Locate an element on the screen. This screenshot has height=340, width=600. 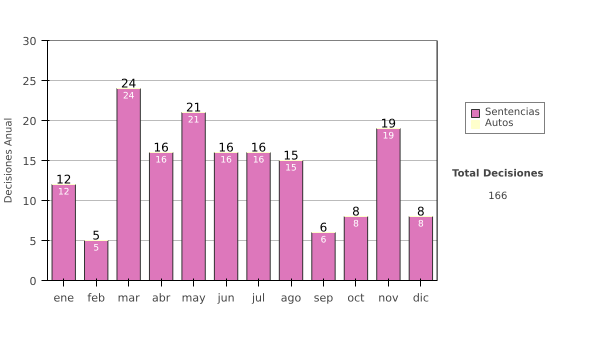
y-tick-label: 0 is located at coordinates (33, 281).